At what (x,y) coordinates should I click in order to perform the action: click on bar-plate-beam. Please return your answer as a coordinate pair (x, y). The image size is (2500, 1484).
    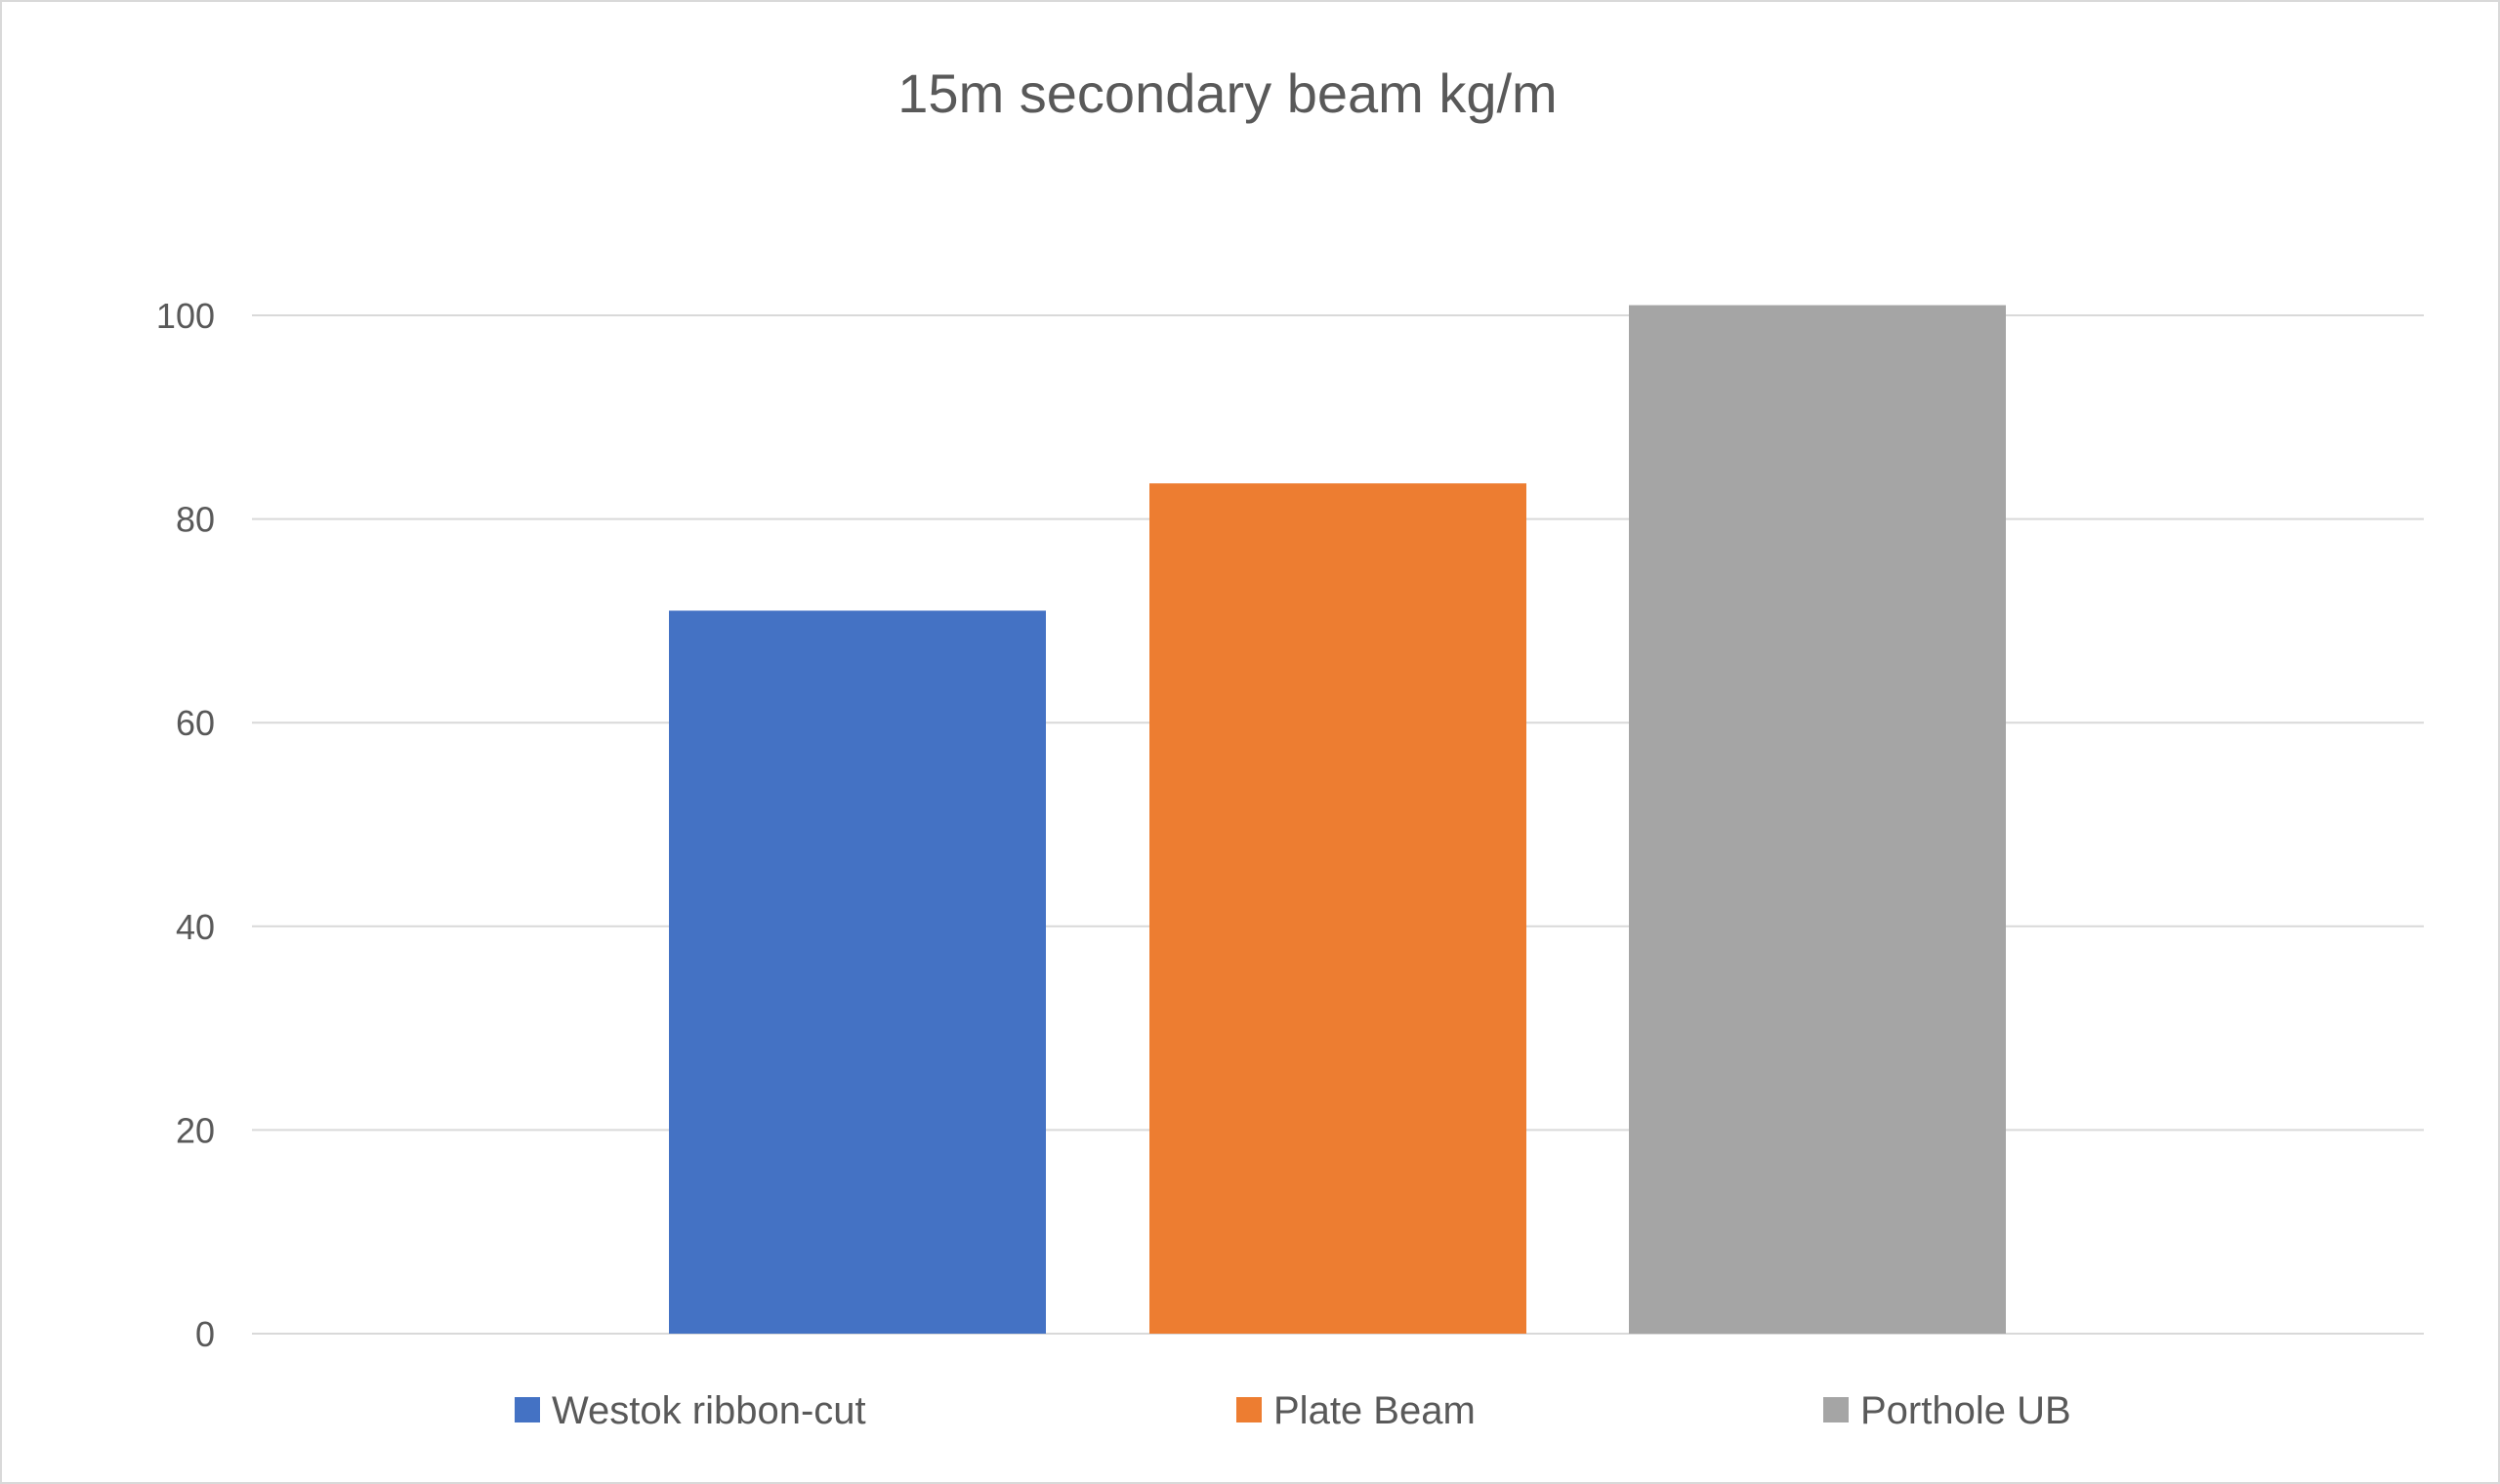
    Looking at the image, I should click on (1338, 909).